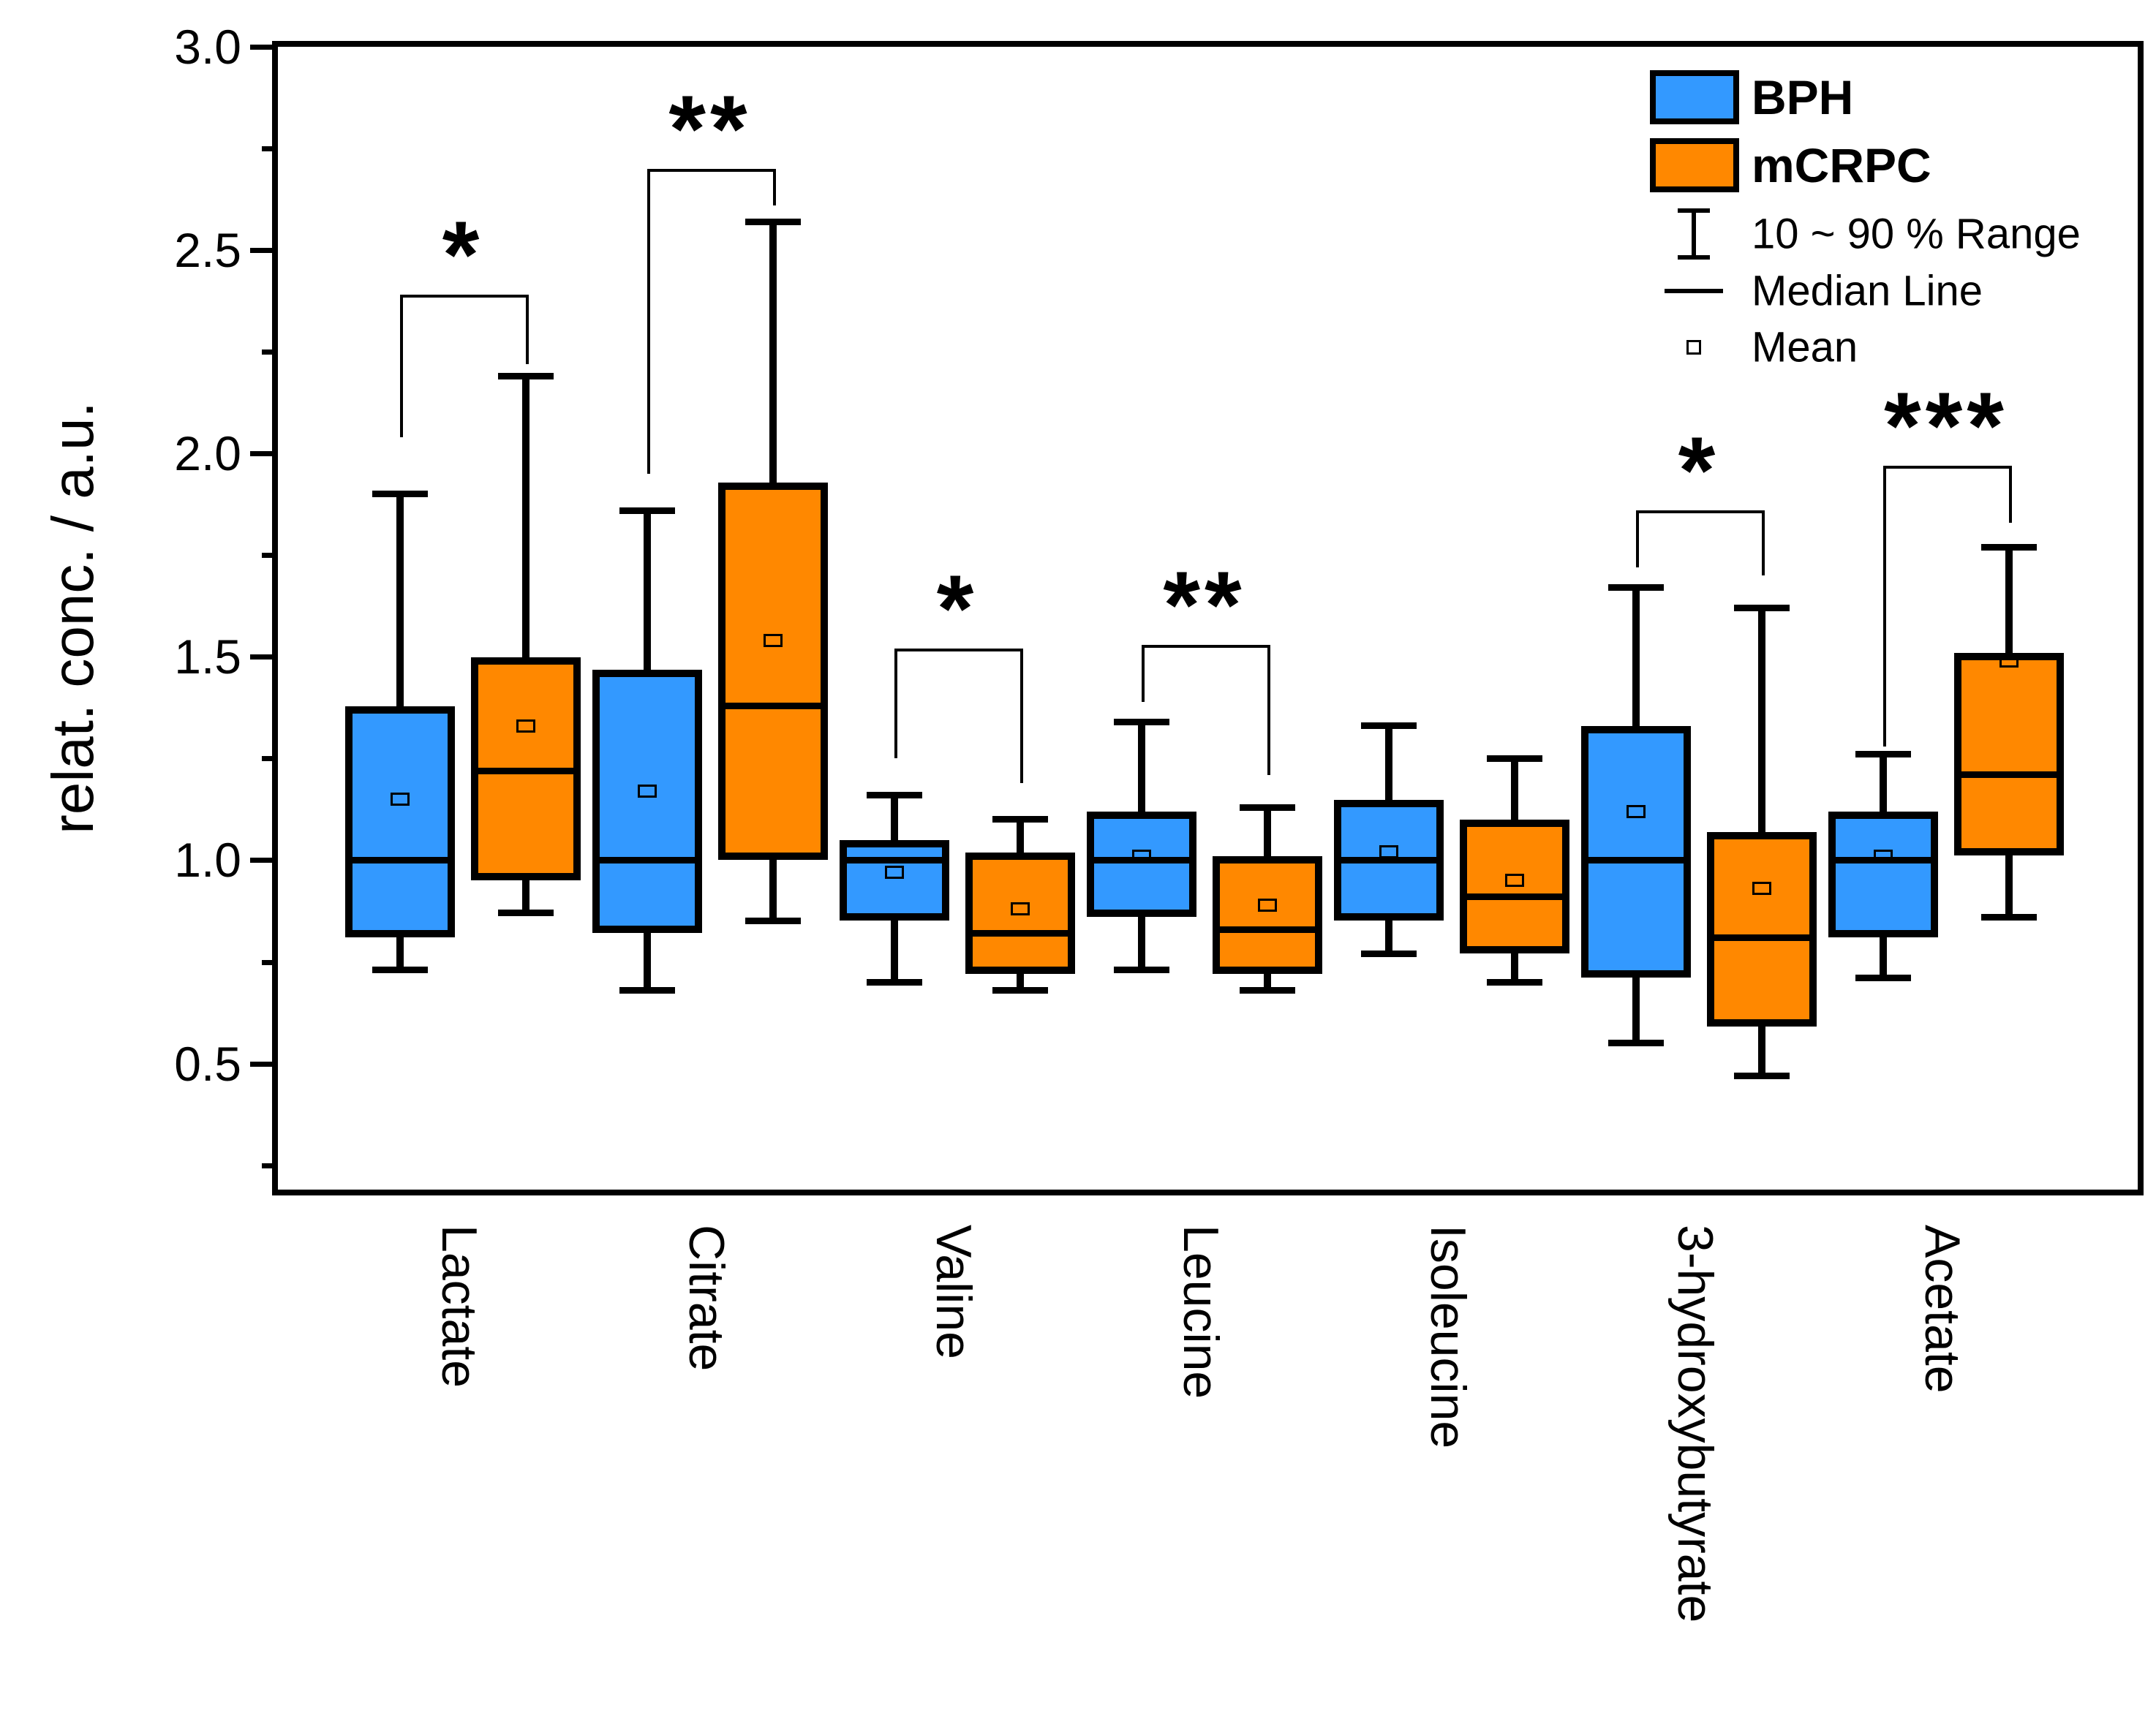  What do you see at coordinates (710, 128) in the screenshot?
I see `sig-label-citrate: **` at bounding box center [710, 128].